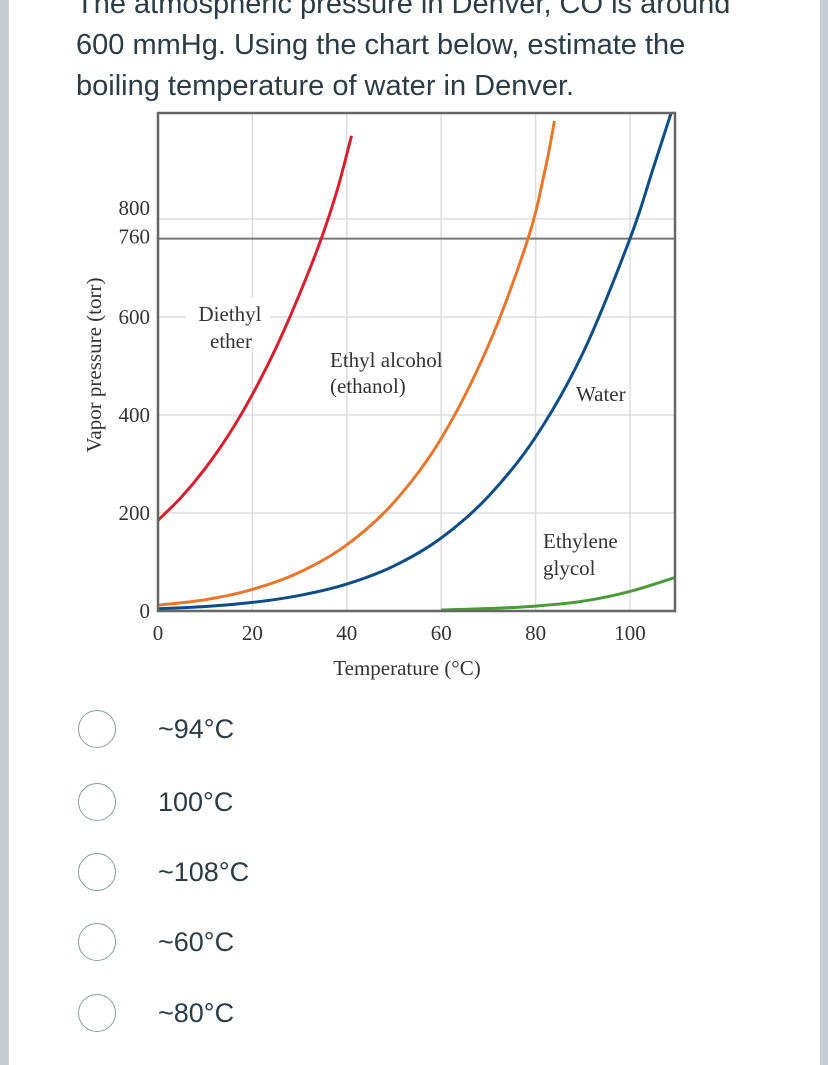 Image resolution: width=828 pixels, height=1065 pixels. What do you see at coordinates (630, 633) in the screenshot?
I see `x-tick-label: 100` at bounding box center [630, 633].